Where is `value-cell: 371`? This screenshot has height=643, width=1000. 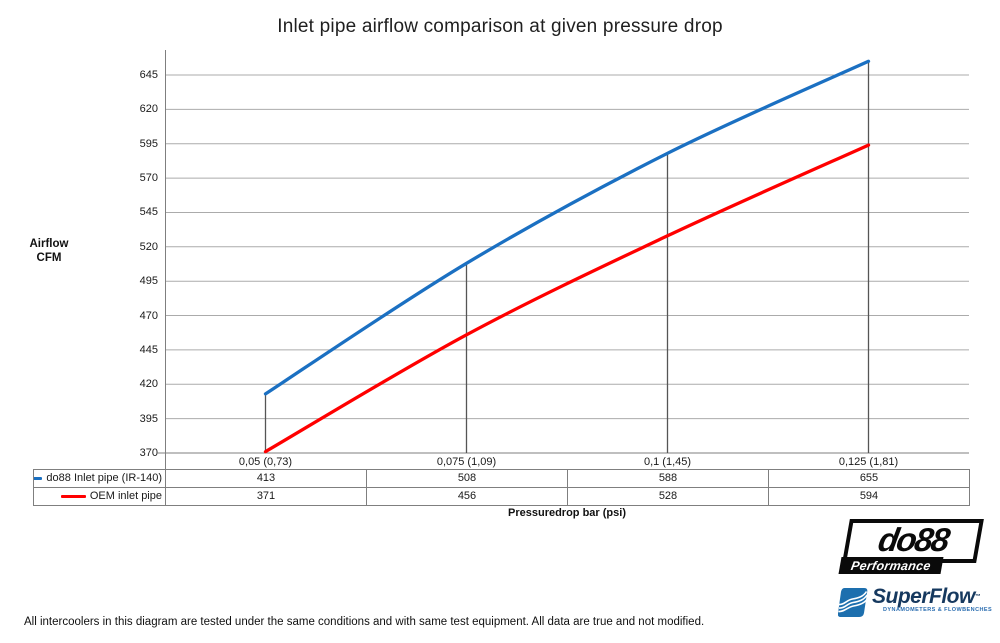
value-cell: 371 is located at coordinates (266, 497).